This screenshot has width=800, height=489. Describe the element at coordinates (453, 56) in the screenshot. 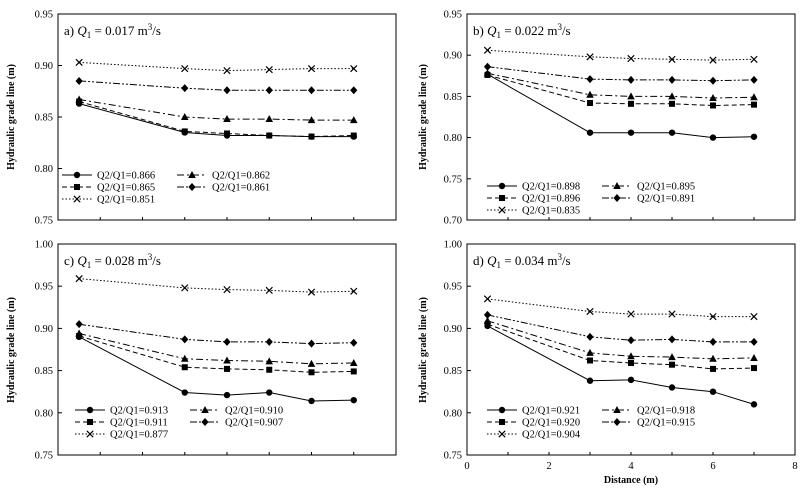

I see `y-tick-label: 0.90` at that location.